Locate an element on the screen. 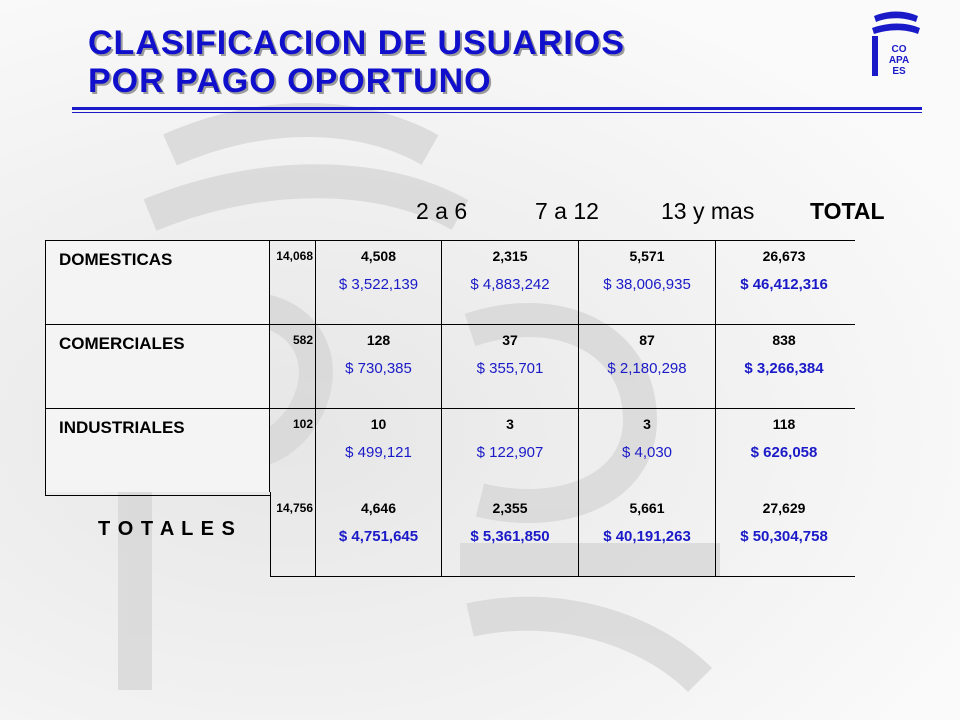 The width and height of the screenshot is (960, 720). row-label-cell: INDUSTRIALES is located at coordinates (157, 450).